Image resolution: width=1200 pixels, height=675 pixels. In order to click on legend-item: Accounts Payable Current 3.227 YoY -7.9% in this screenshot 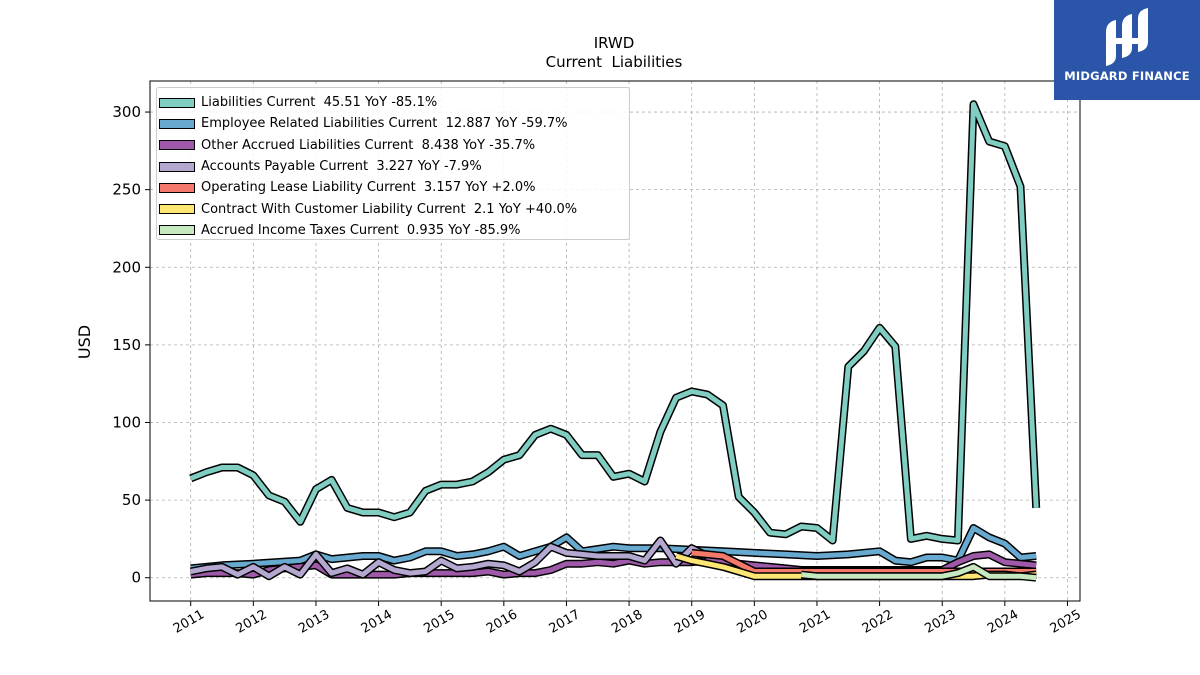, I will do `click(393, 166)`.